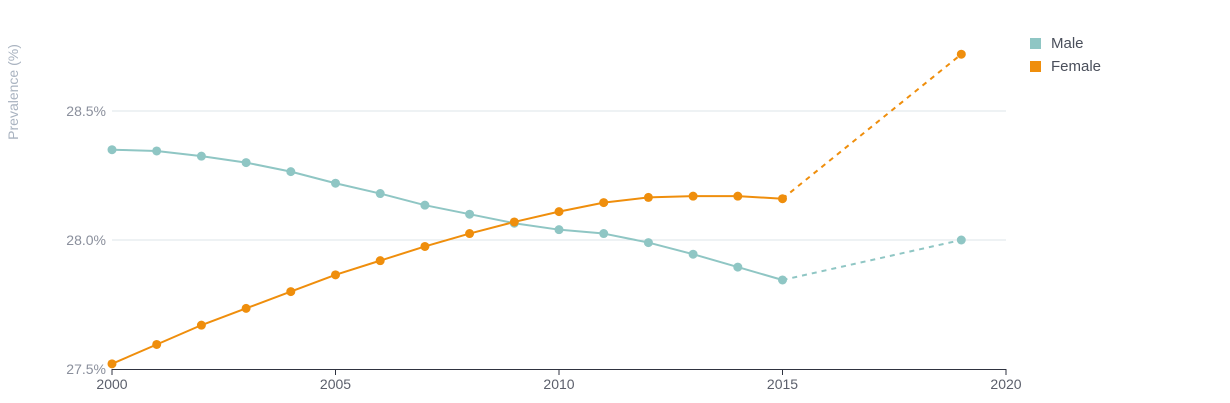  I want to click on legend-swatch-male, so click(1035, 43).